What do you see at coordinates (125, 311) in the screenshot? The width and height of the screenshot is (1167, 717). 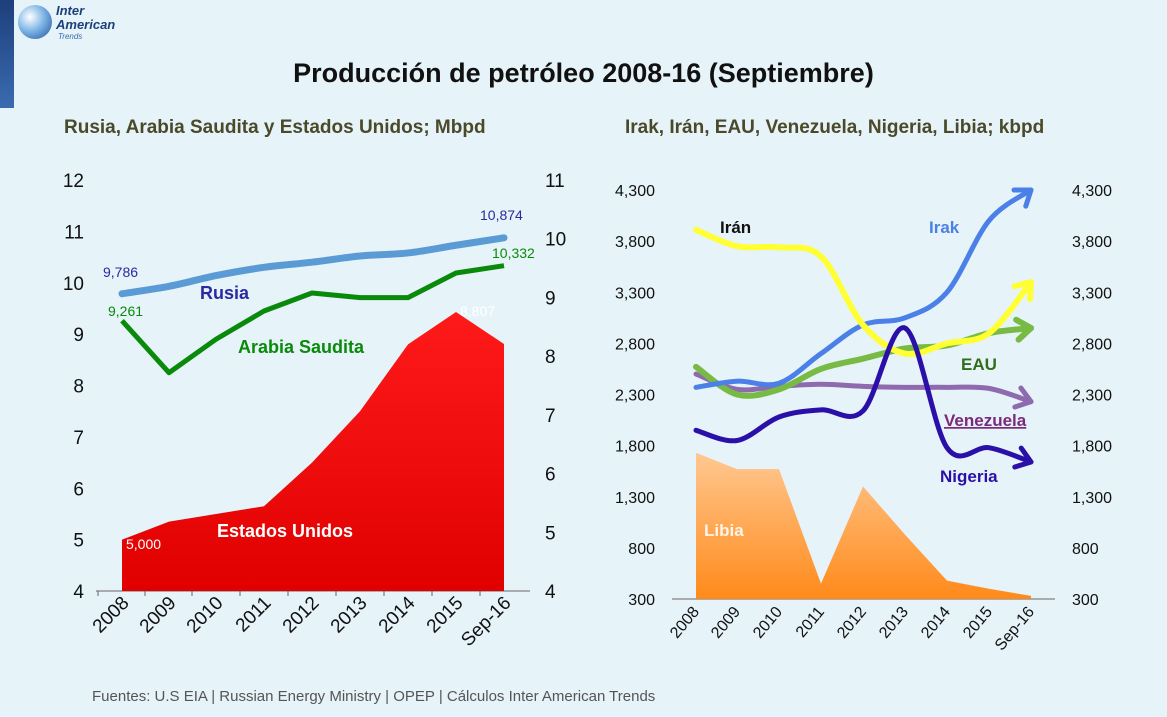 I see `data-label-arabia-first: 9,261` at bounding box center [125, 311].